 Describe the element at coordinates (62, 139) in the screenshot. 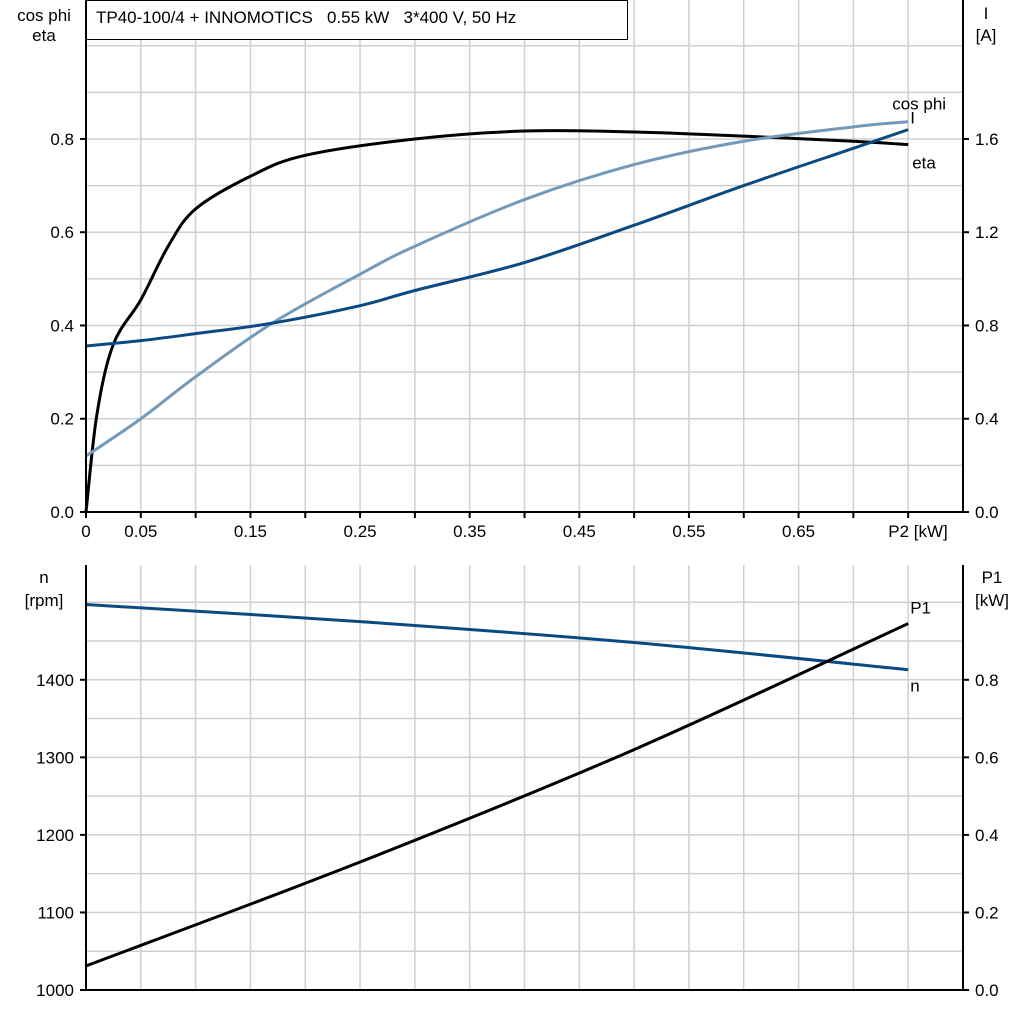

I see `left-tick-label: 0.8` at that location.